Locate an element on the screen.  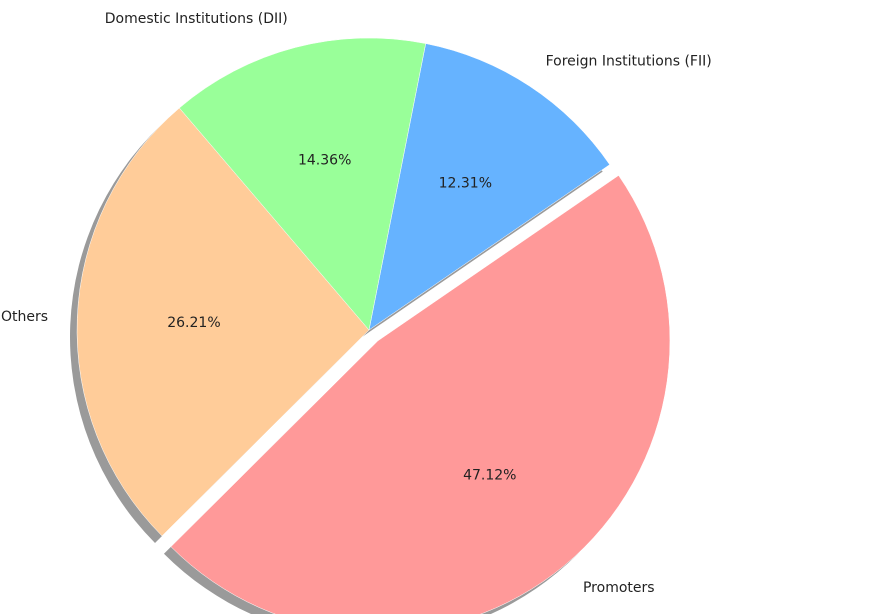
pie-slice-foreign-institutions-fii is located at coordinates (489, 187).